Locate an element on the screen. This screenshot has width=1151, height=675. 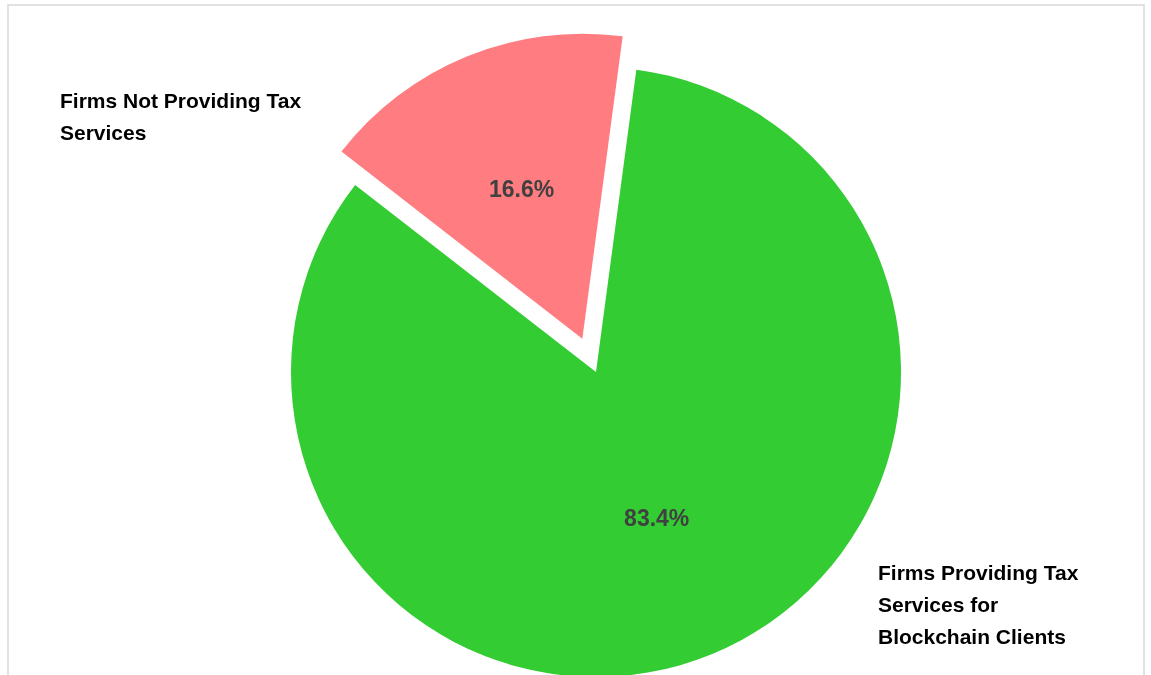
slice-label: Firms Providing Tax Services for Blockchain Clients is located at coordinates (978, 604).